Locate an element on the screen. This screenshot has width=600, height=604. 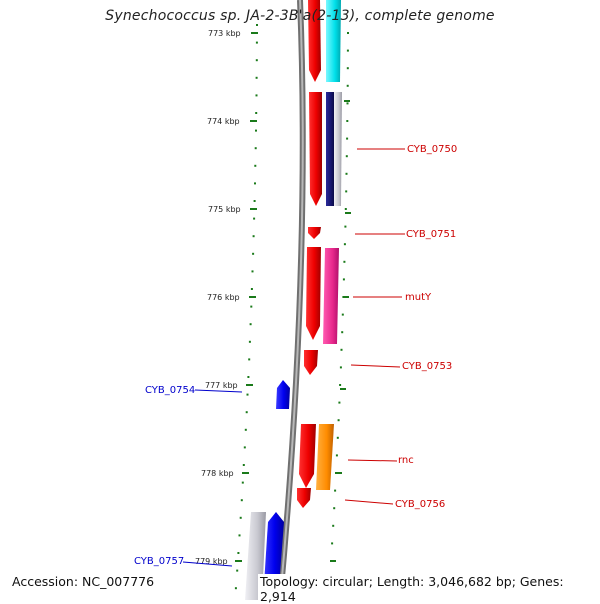
gene-label-cyb0757: CYB_0757 is located at coordinates (159, 561).